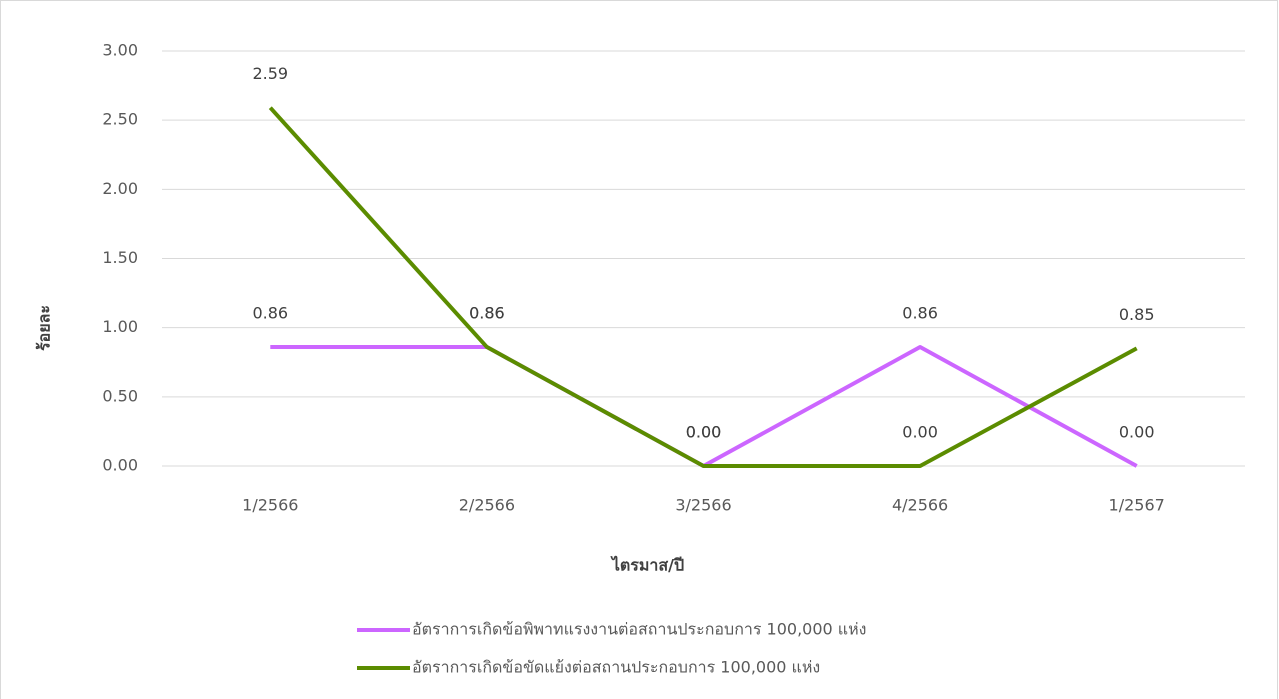 Image resolution: width=1279 pixels, height=699 pixels. What do you see at coordinates (270, 505) in the screenshot?
I see `x-tick-label: 1/2566` at bounding box center [270, 505].